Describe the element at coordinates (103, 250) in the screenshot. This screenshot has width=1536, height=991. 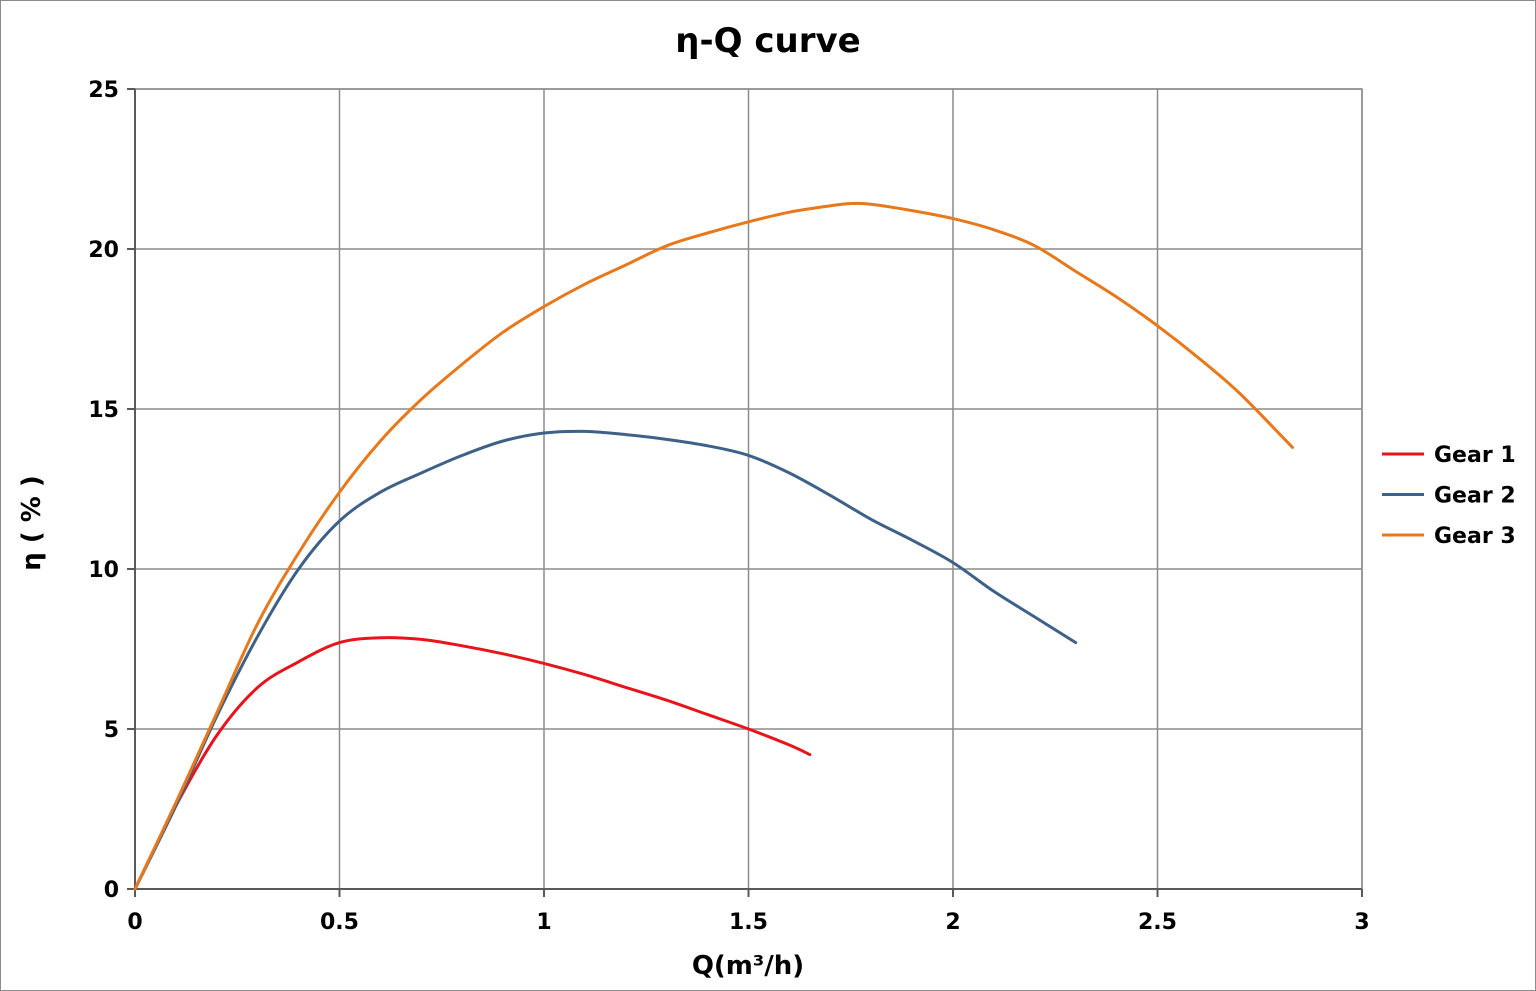
I see `y-tick-label: 20` at that location.